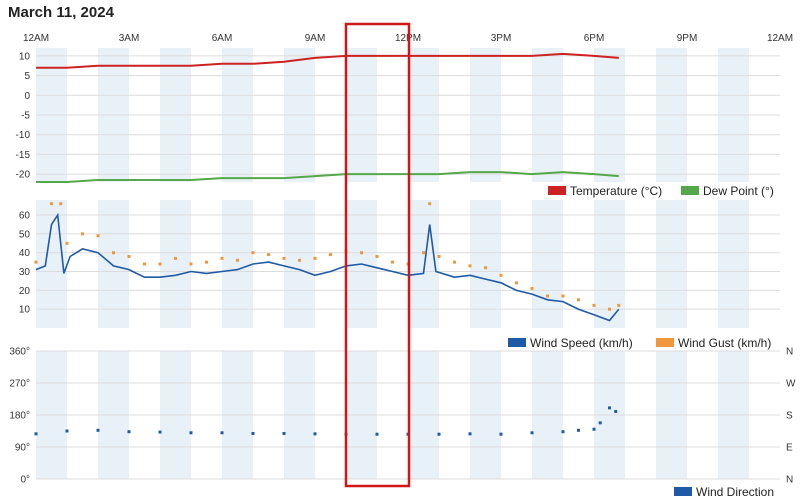  I want to click on y-tick-label: 50, so click(25, 234).